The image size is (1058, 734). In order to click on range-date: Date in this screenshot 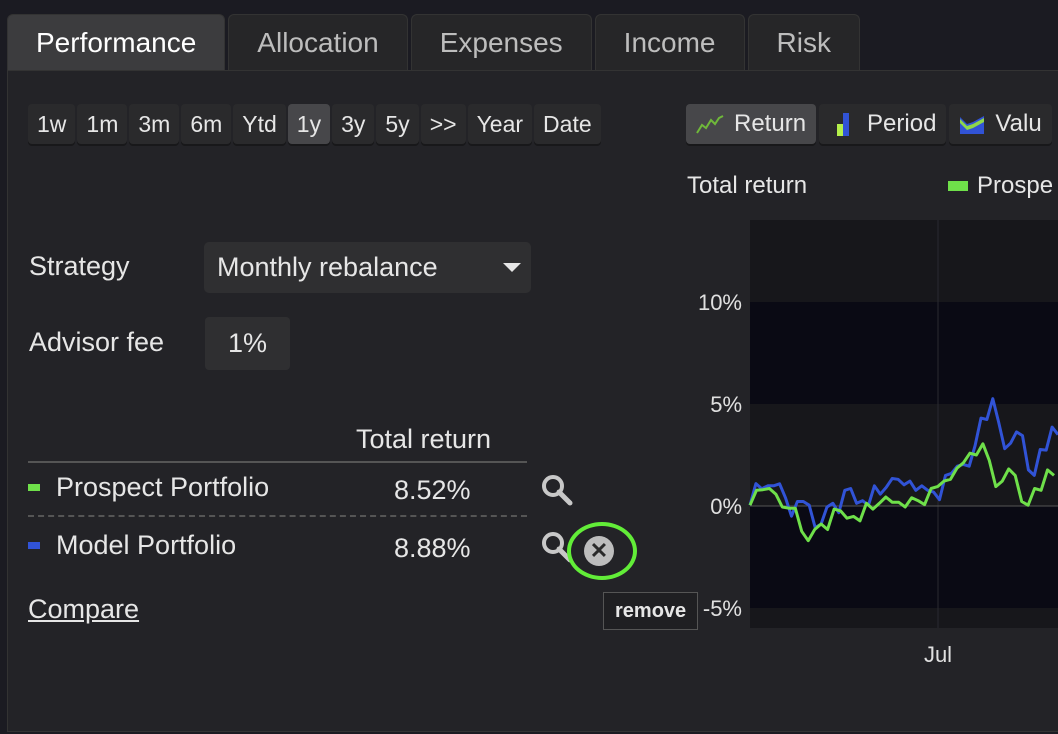, I will do `click(567, 124)`.